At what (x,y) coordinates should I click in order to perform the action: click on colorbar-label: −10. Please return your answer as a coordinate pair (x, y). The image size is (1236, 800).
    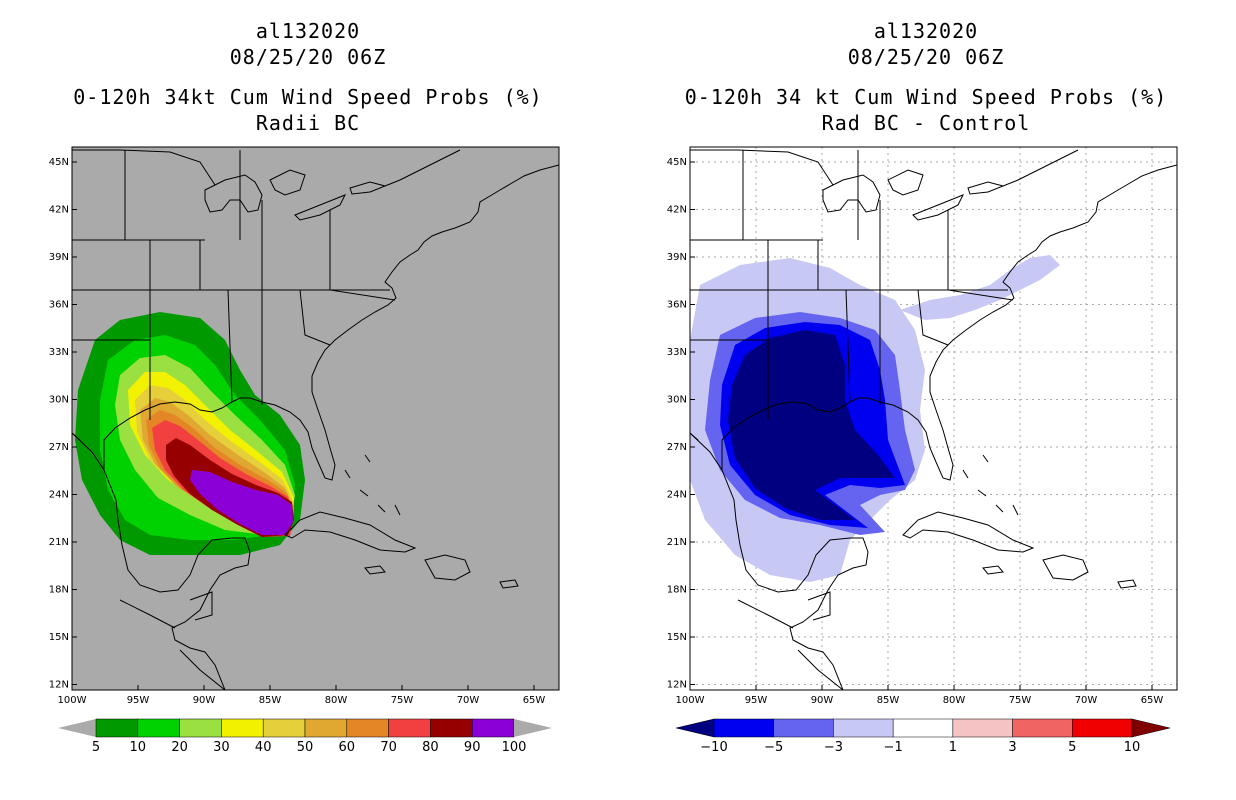
    Looking at the image, I should click on (713, 747).